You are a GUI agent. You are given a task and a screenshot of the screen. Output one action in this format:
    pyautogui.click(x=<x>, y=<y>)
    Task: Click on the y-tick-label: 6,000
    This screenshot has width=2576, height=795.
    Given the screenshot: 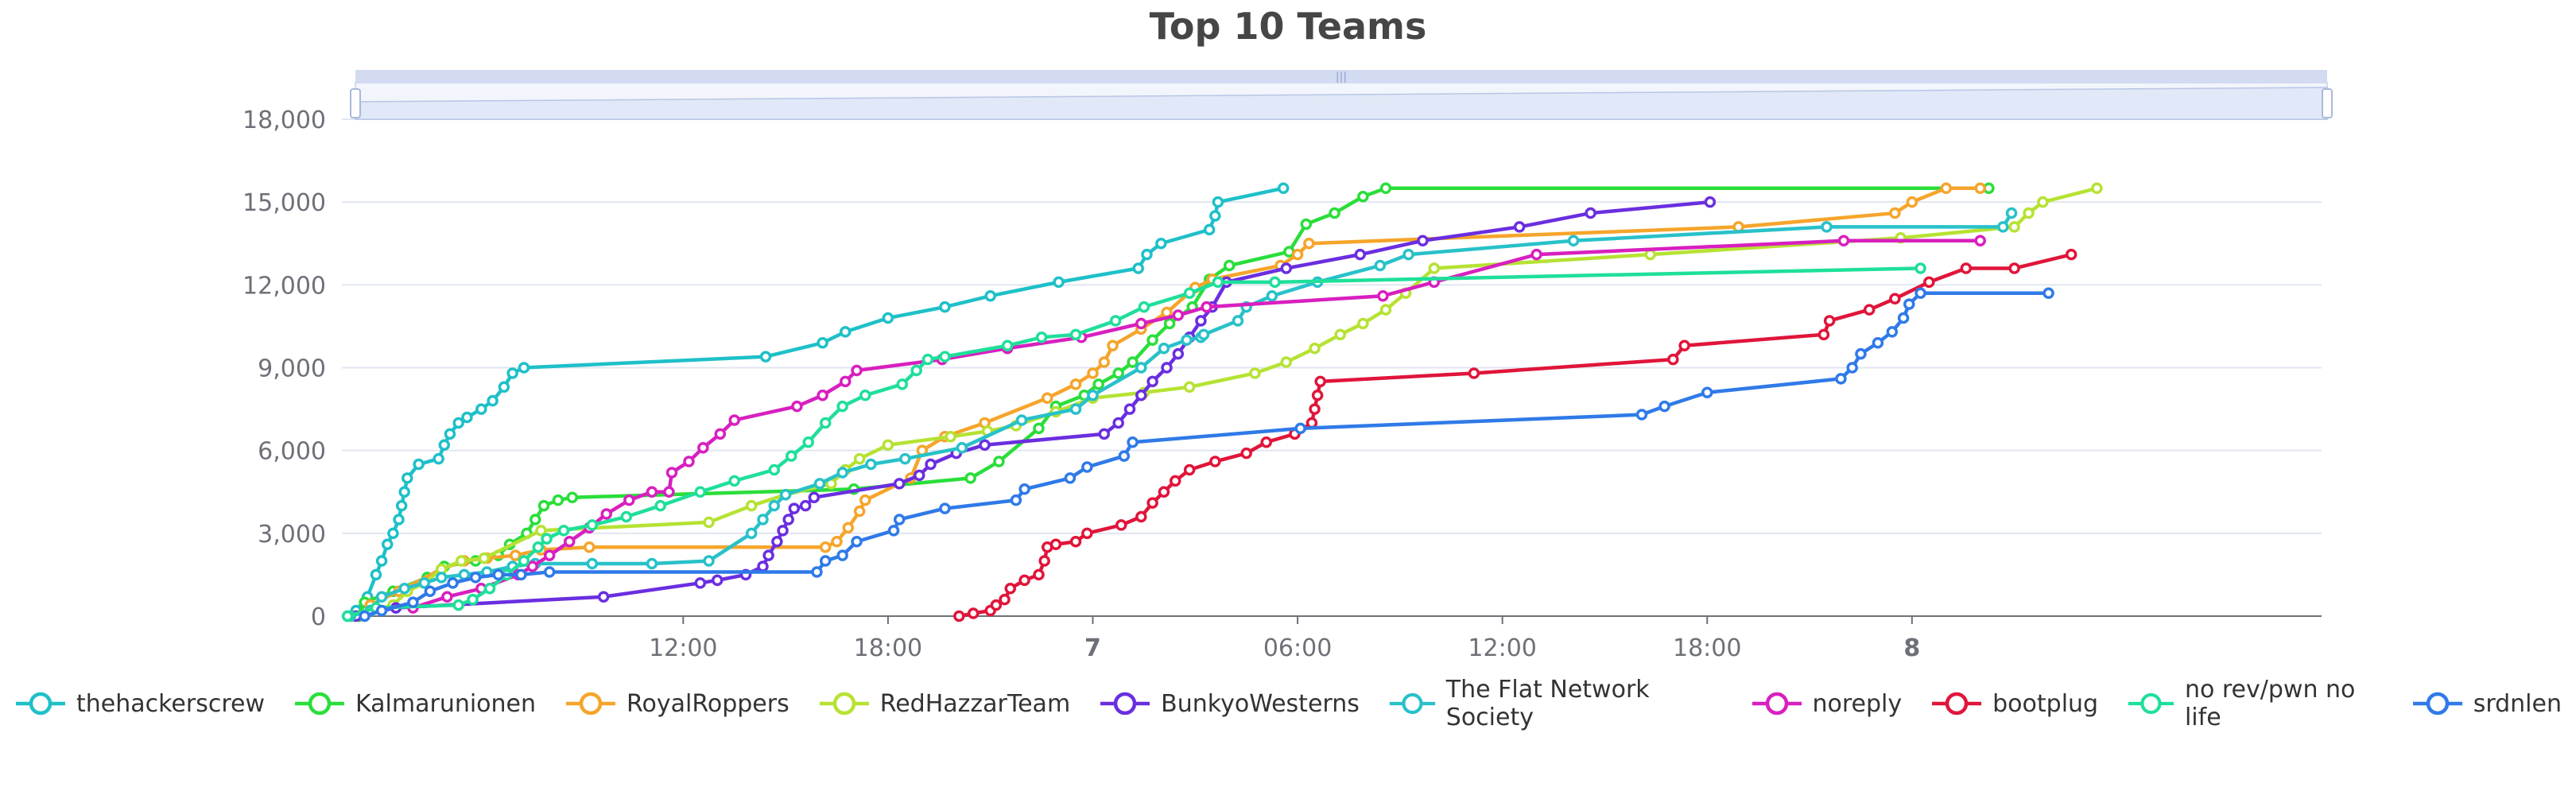 What is the action you would take?
    pyautogui.click(x=292, y=452)
    